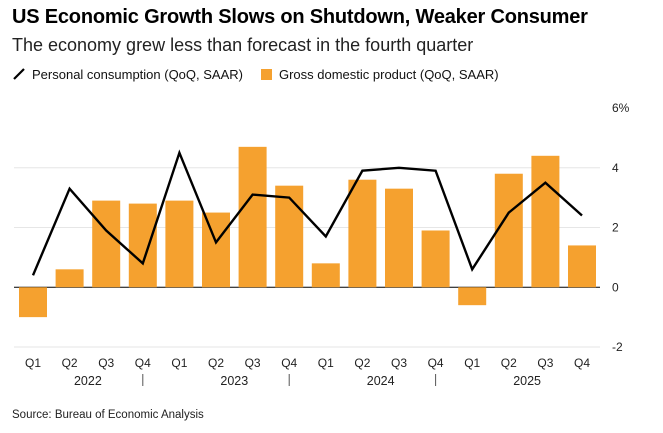 This screenshot has height=433, width=663. I want to click on legend-line-swatch, so click(19, 74).